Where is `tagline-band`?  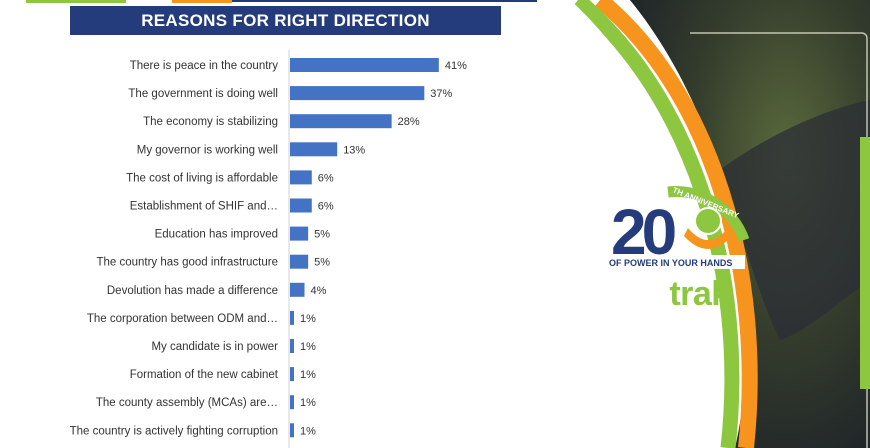 tagline-band is located at coordinates (676, 262).